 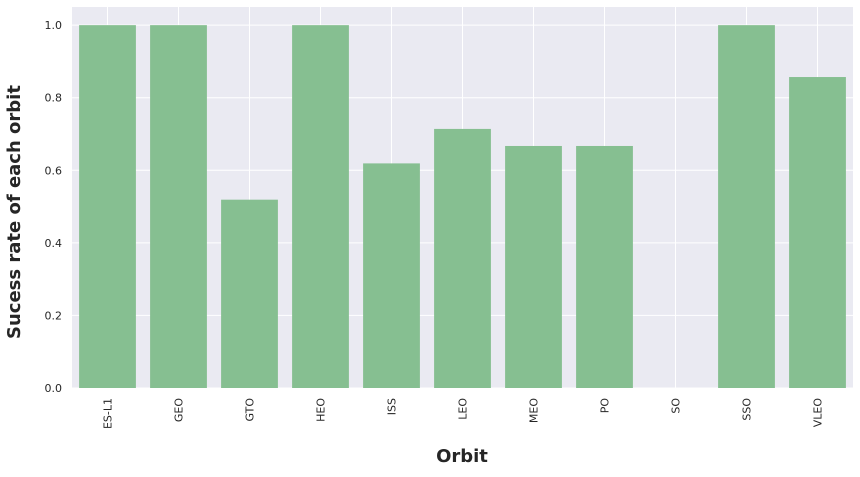 I want to click on bar-meo, so click(x=533, y=266).